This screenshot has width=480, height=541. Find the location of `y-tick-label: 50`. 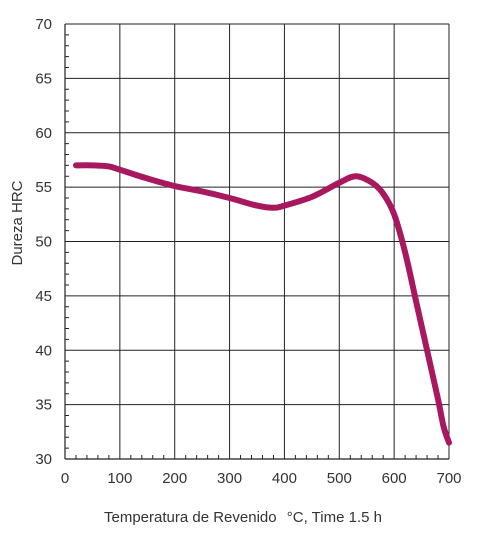

y-tick-label: 50 is located at coordinates (43, 242).